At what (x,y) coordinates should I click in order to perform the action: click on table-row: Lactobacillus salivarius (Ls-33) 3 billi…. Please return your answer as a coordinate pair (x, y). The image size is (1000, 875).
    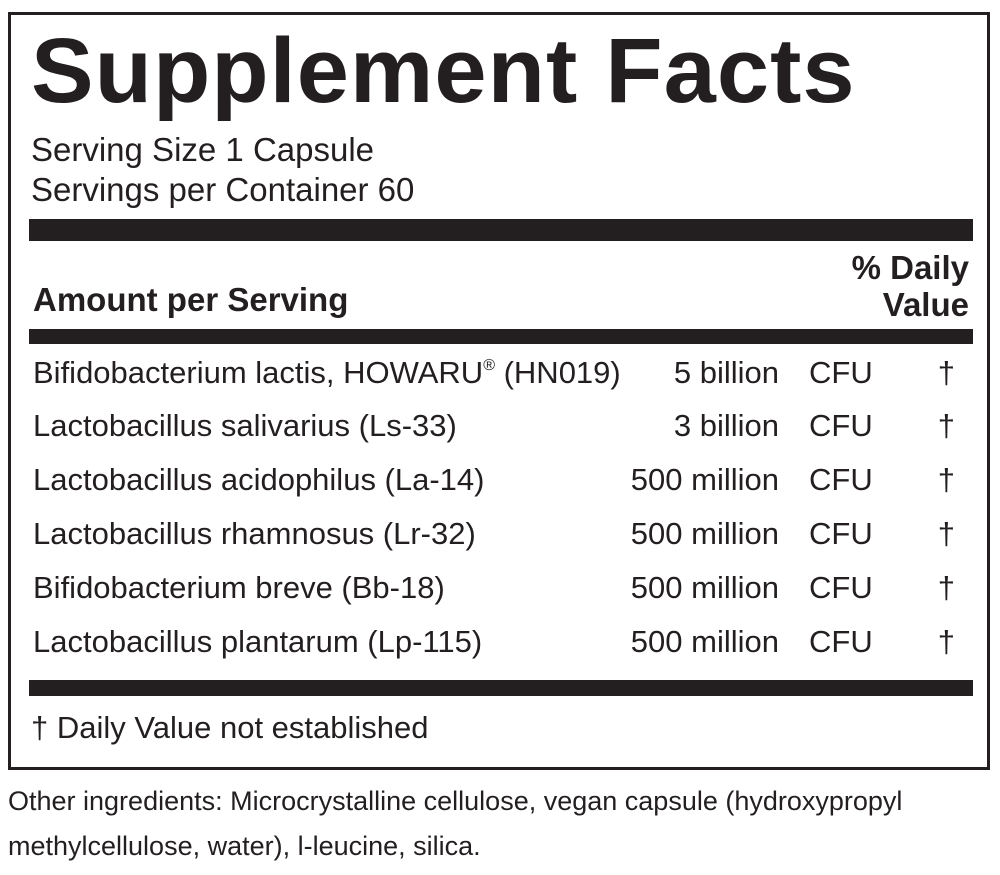
    Looking at the image, I should click on (503, 435).